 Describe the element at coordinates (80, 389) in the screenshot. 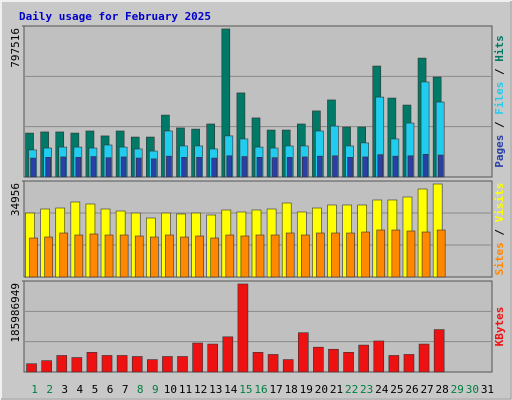

I see `x-tick-label: 4` at that location.